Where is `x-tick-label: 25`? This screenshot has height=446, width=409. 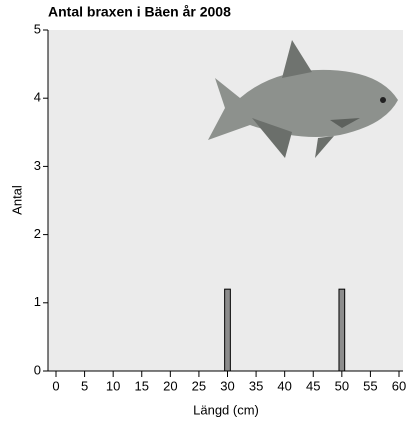 x-tick-label: 25 is located at coordinates (199, 385).